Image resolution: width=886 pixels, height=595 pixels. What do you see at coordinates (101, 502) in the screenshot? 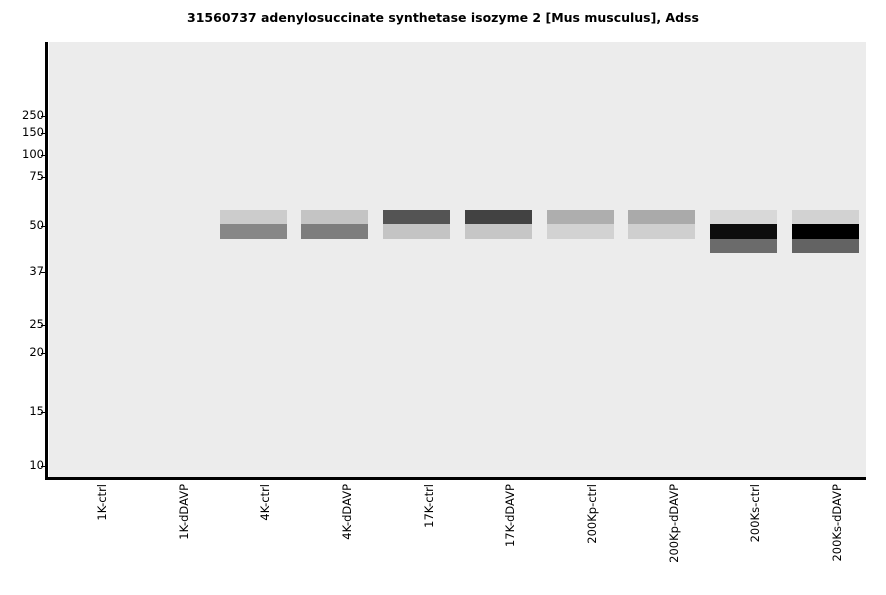
I see `x-tick-label: 1K-ctrl` at bounding box center [101, 502].